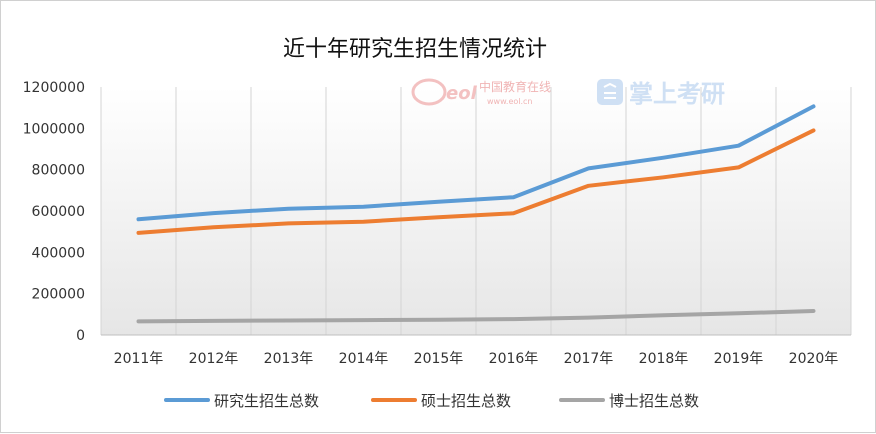 The width and height of the screenshot is (876, 434). What do you see at coordinates (444, 92) in the screenshot?
I see `eol-logo: eol` at bounding box center [444, 92].